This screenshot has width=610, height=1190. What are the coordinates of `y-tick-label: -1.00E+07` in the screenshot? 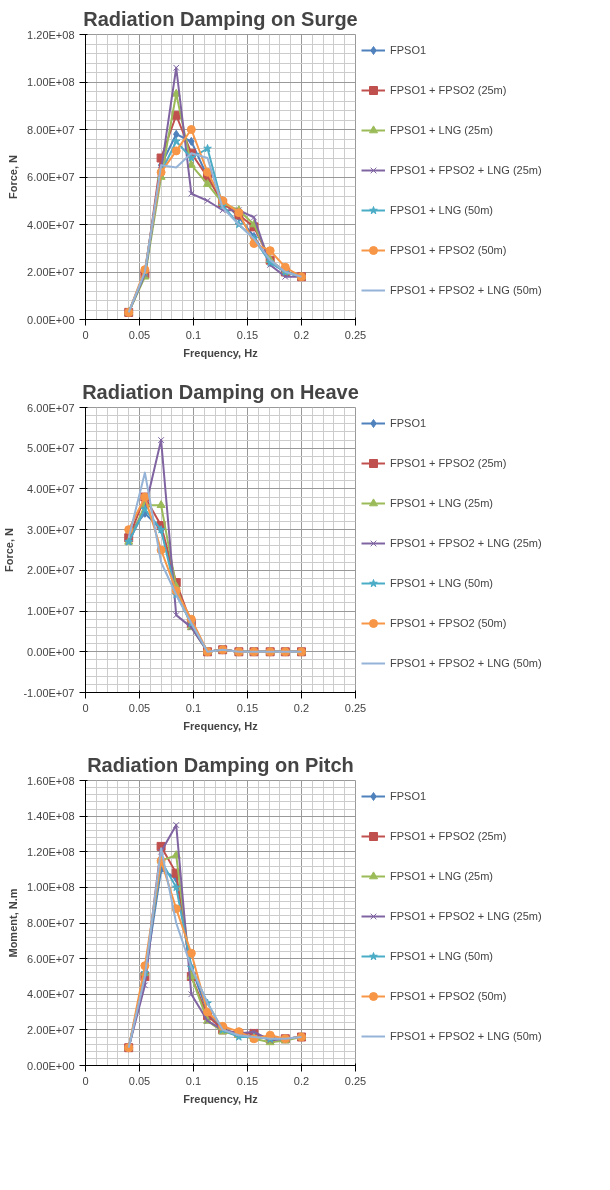 It's located at (49, 692).